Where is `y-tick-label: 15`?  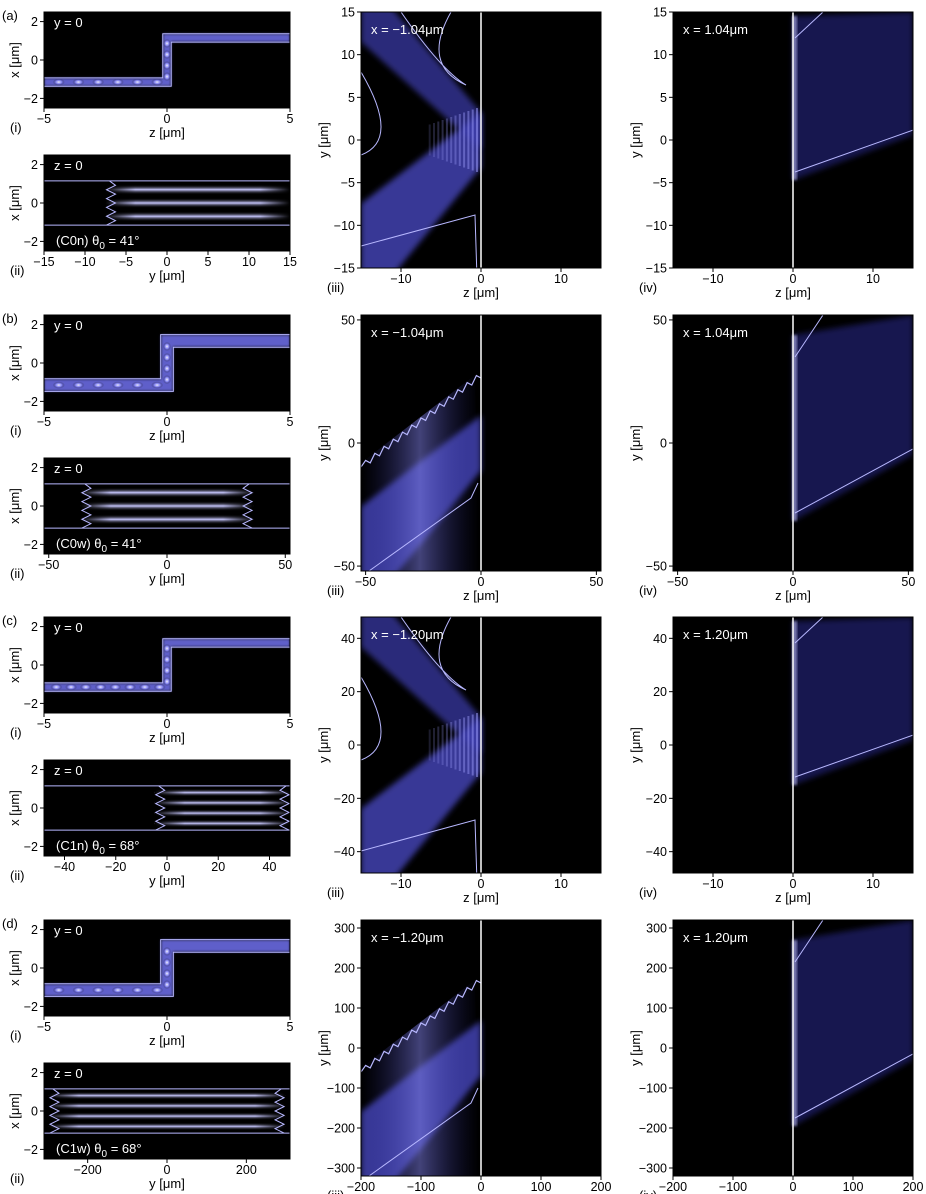
y-tick-label: 15 is located at coordinates (348, 13).